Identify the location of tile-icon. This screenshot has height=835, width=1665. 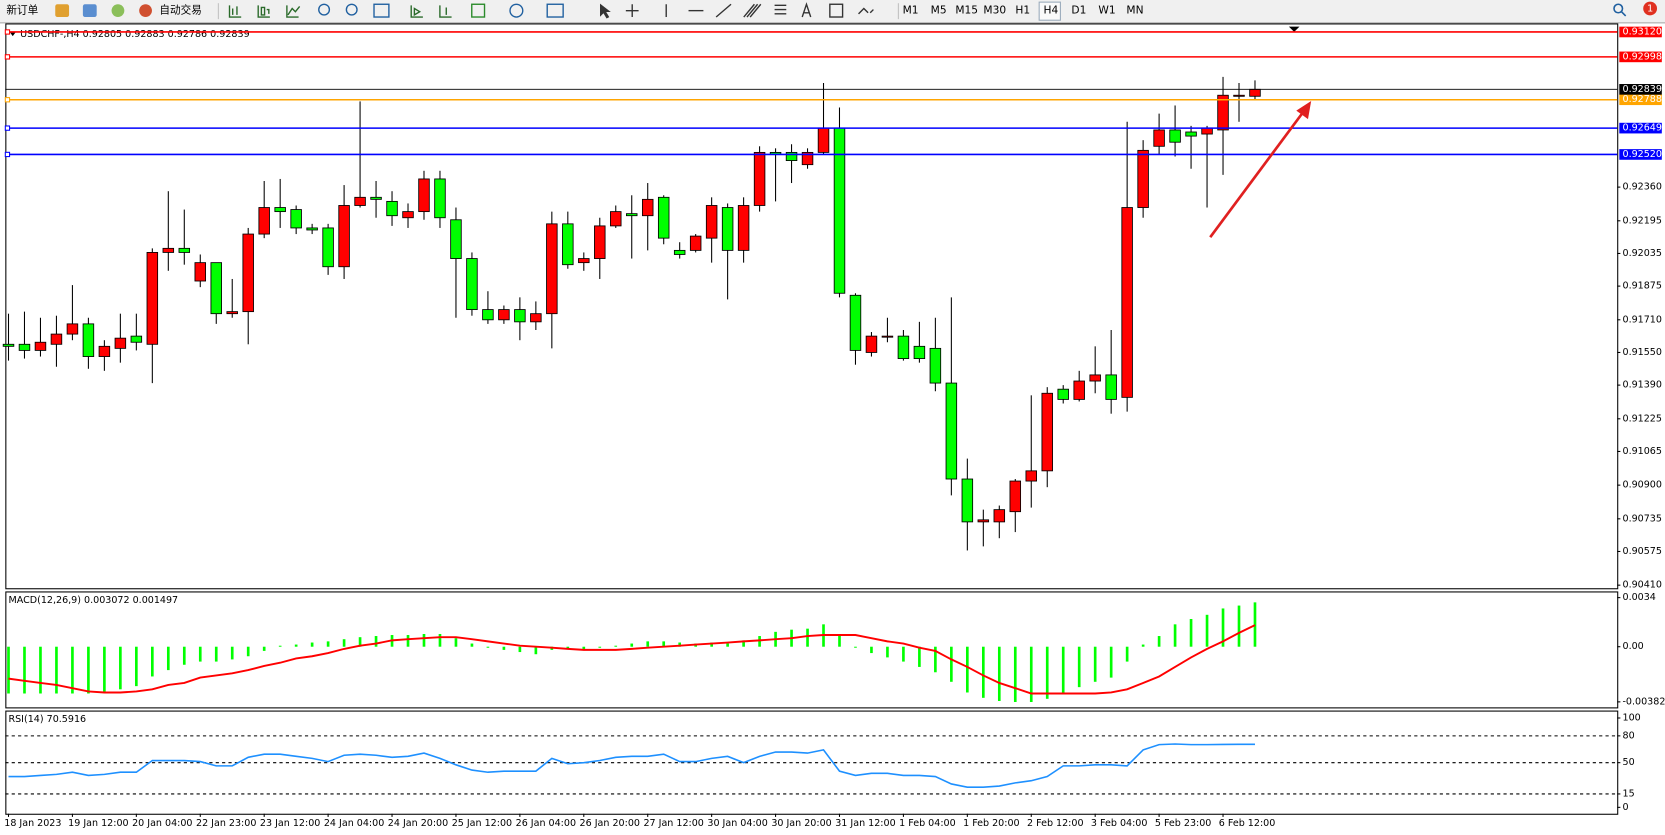
(381, 10).